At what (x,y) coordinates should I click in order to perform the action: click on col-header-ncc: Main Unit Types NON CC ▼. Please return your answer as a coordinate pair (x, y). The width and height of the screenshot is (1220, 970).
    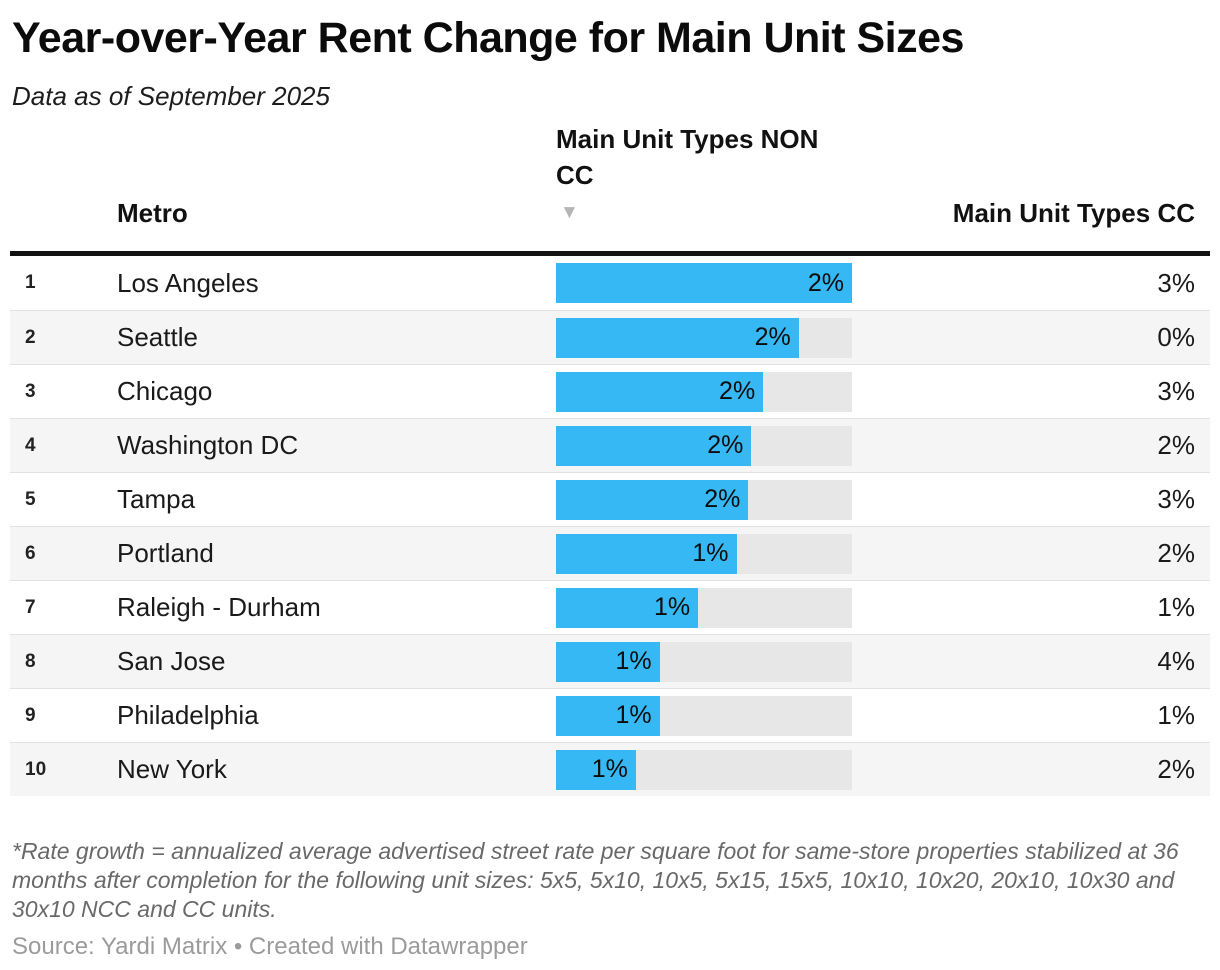
    Looking at the image, I should click on (704, 176).